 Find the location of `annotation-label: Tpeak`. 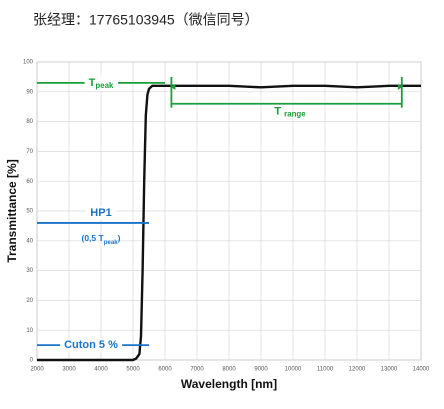

annotation-label: Tpeak is located at coordinates (101, 83).